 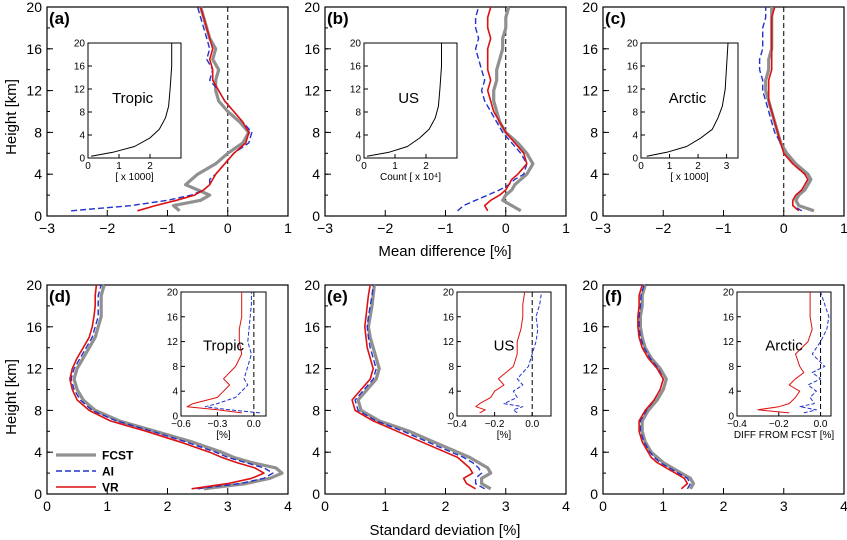 I want to click on panel-a-series-vr, so click(x=193, y=109).